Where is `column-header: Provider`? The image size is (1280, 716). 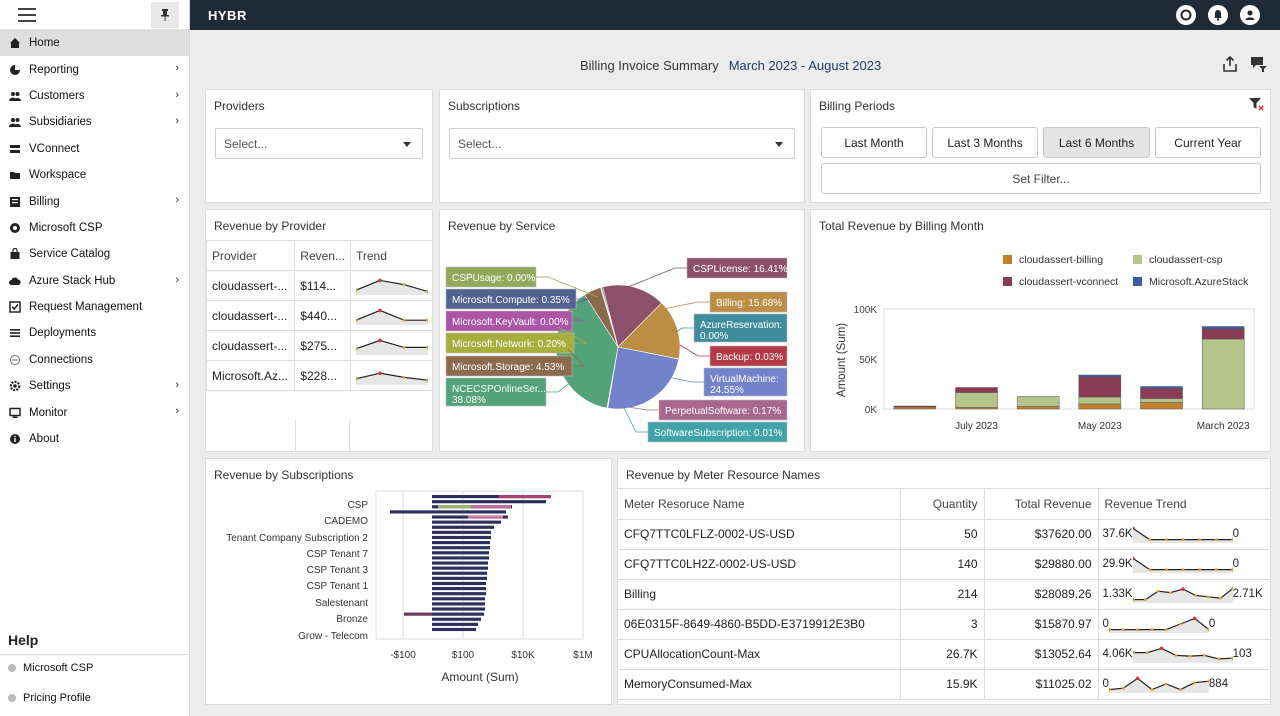
column-header: Provider is located at coordinates (251, 255).